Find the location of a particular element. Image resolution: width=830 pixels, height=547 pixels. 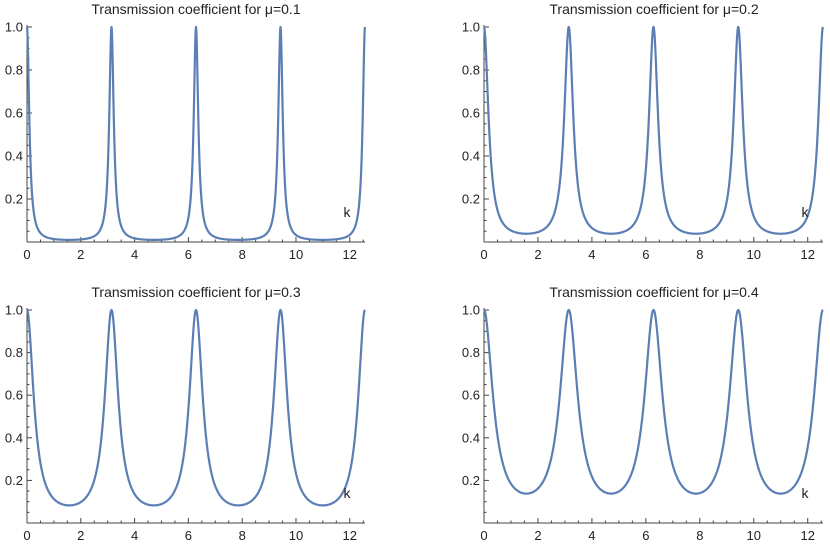

chart-title: Transmission coefficient for μ=0.1 is located at coordinates (195, 9).